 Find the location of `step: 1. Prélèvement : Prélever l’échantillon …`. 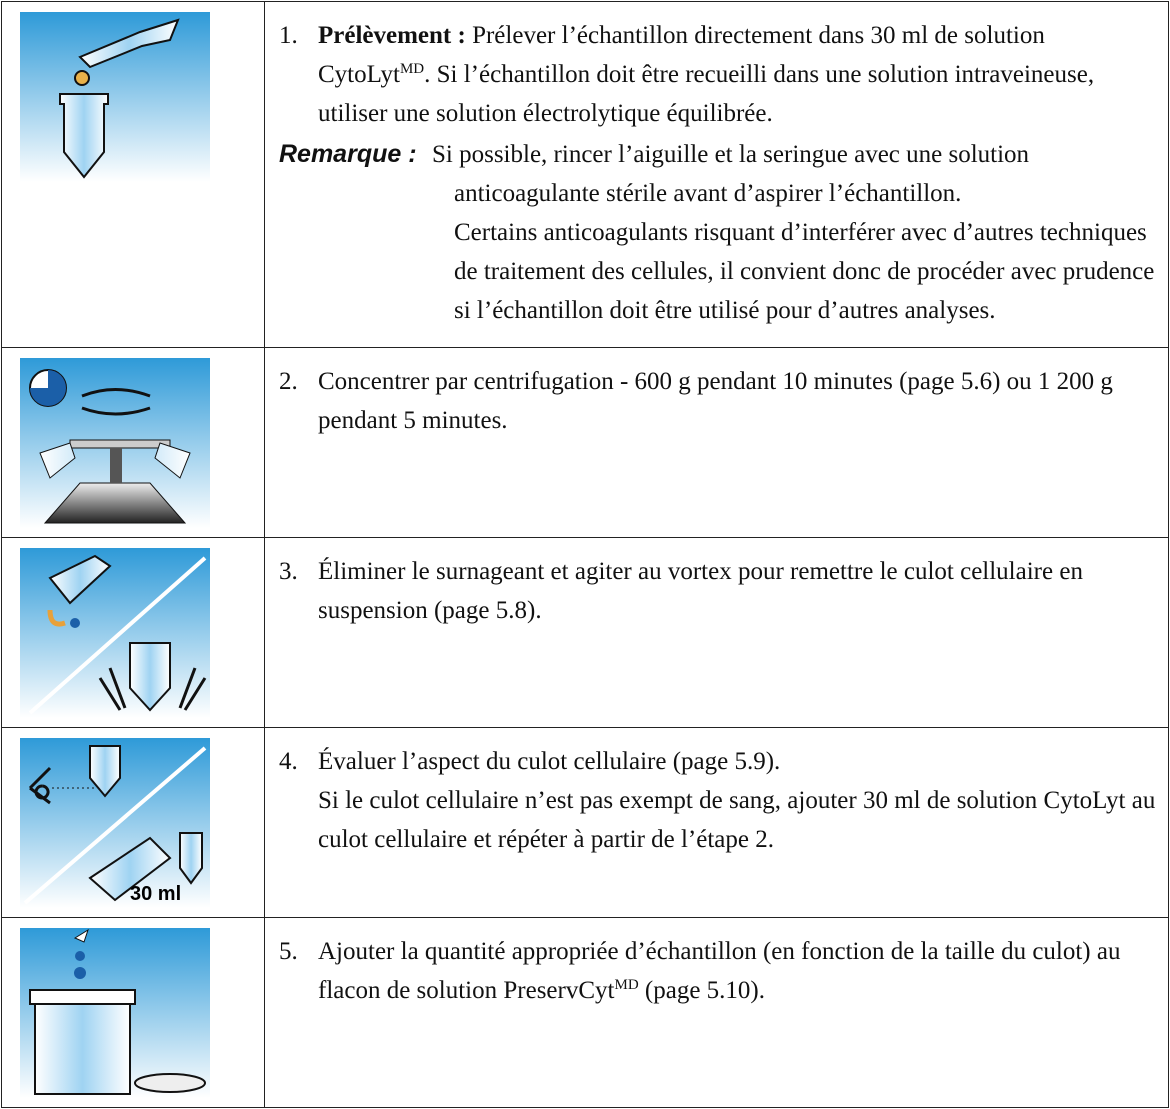

step: 1. Prélèvement : Prélever l’échantillon … is located at coordinates (720, 74).